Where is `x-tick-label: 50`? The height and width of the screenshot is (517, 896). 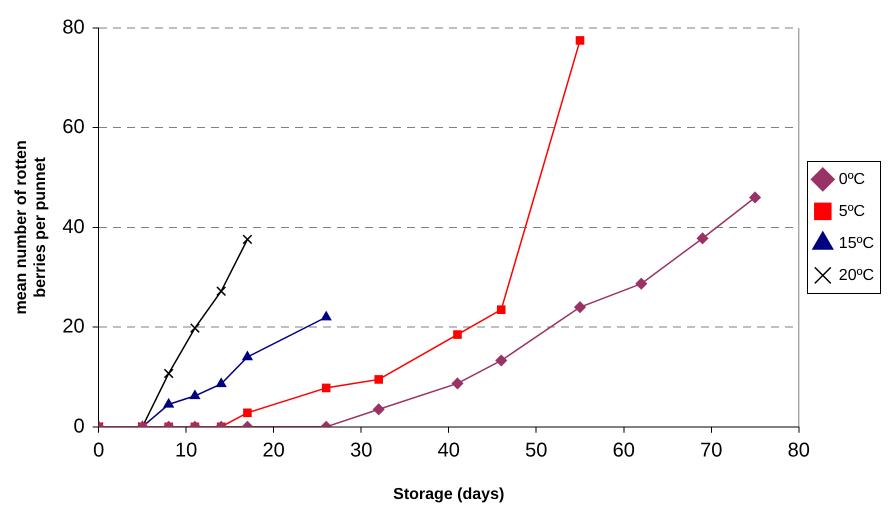 x-tick-label: 50 is located at coordinates (536, 450).